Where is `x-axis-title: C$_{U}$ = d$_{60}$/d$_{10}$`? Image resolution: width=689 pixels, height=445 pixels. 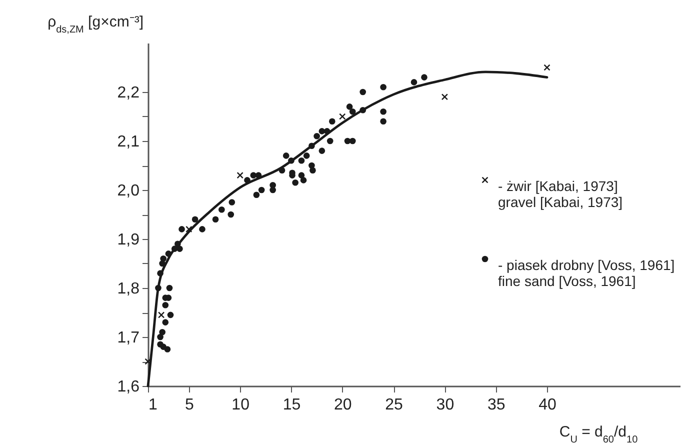
x-axis-title: C$_{U}$ = d$_{60}$/d$_{10}$ is located at coordinates (598, 434).